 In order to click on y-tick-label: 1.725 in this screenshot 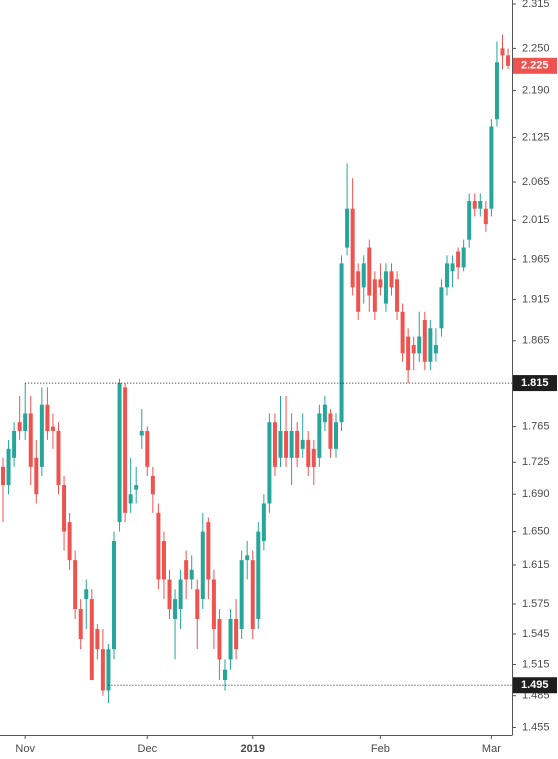, I will do `click(536, 462)`.